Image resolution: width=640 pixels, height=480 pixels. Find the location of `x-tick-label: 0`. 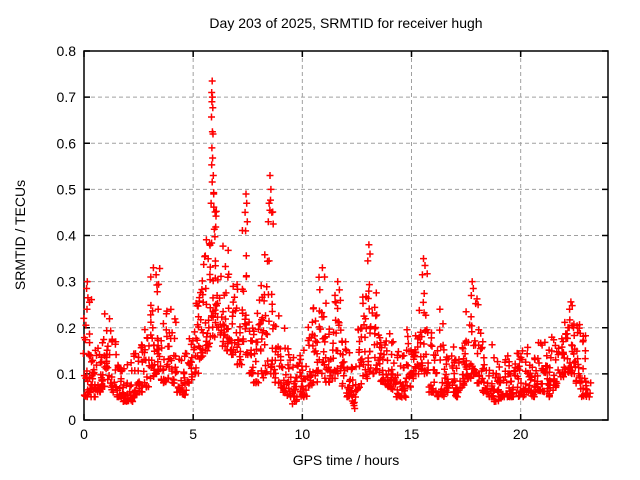

x-tick-label: 0 is located at coordinates (84, 434).